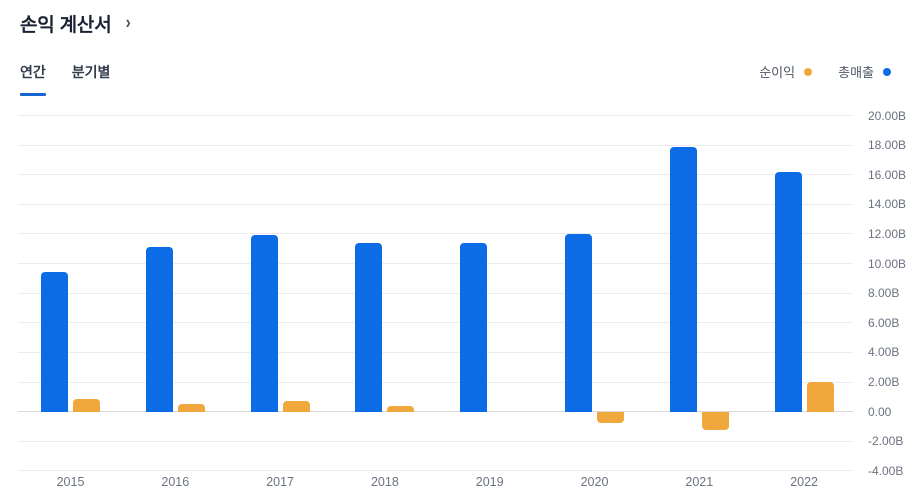  What do you see at coordinates (884, 382) in the screenshot?
I see `y-tick-label: 2.00B` at bounding box center [884, 382].